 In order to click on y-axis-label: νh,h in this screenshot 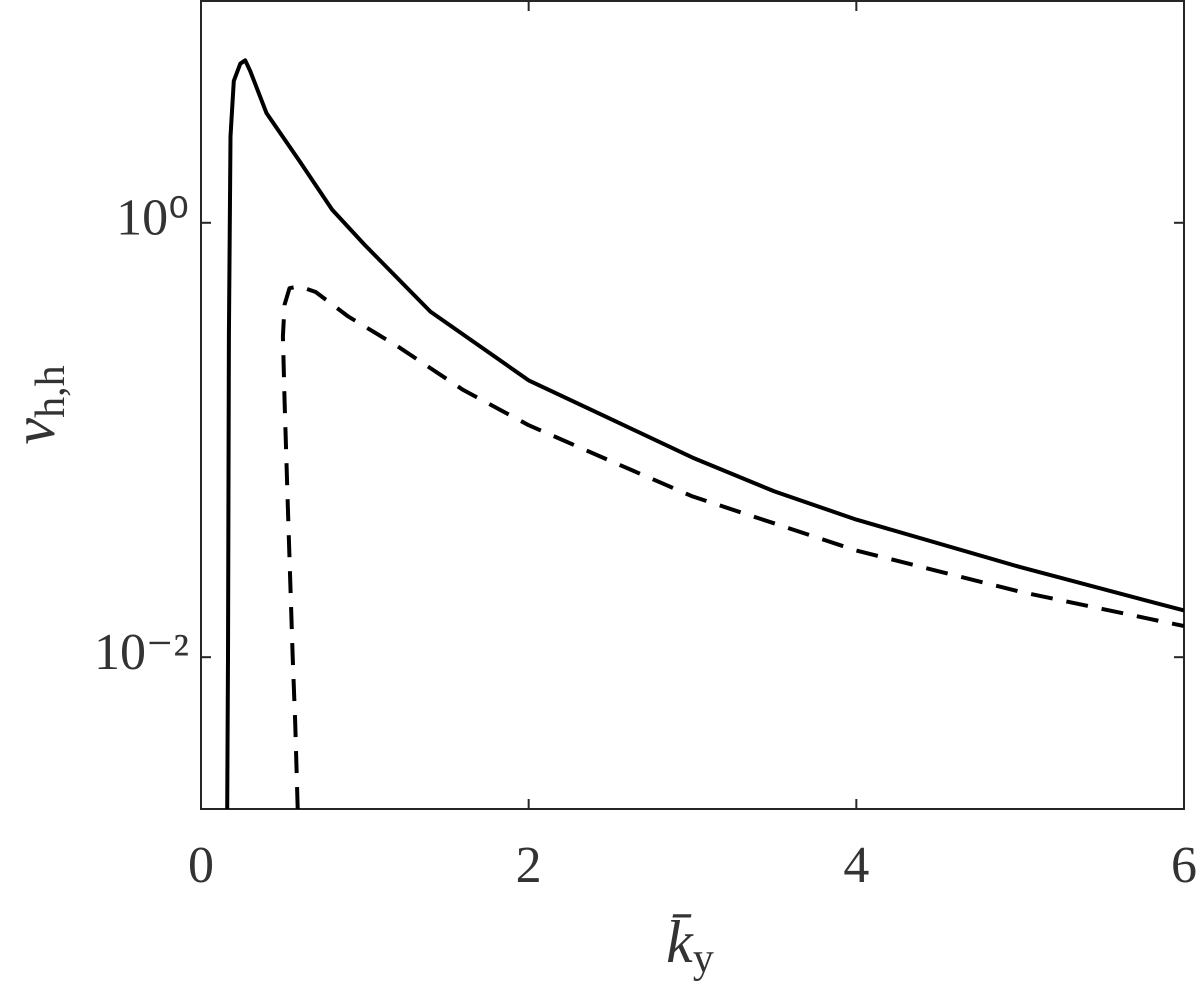, I will do `click(37, 404)`.